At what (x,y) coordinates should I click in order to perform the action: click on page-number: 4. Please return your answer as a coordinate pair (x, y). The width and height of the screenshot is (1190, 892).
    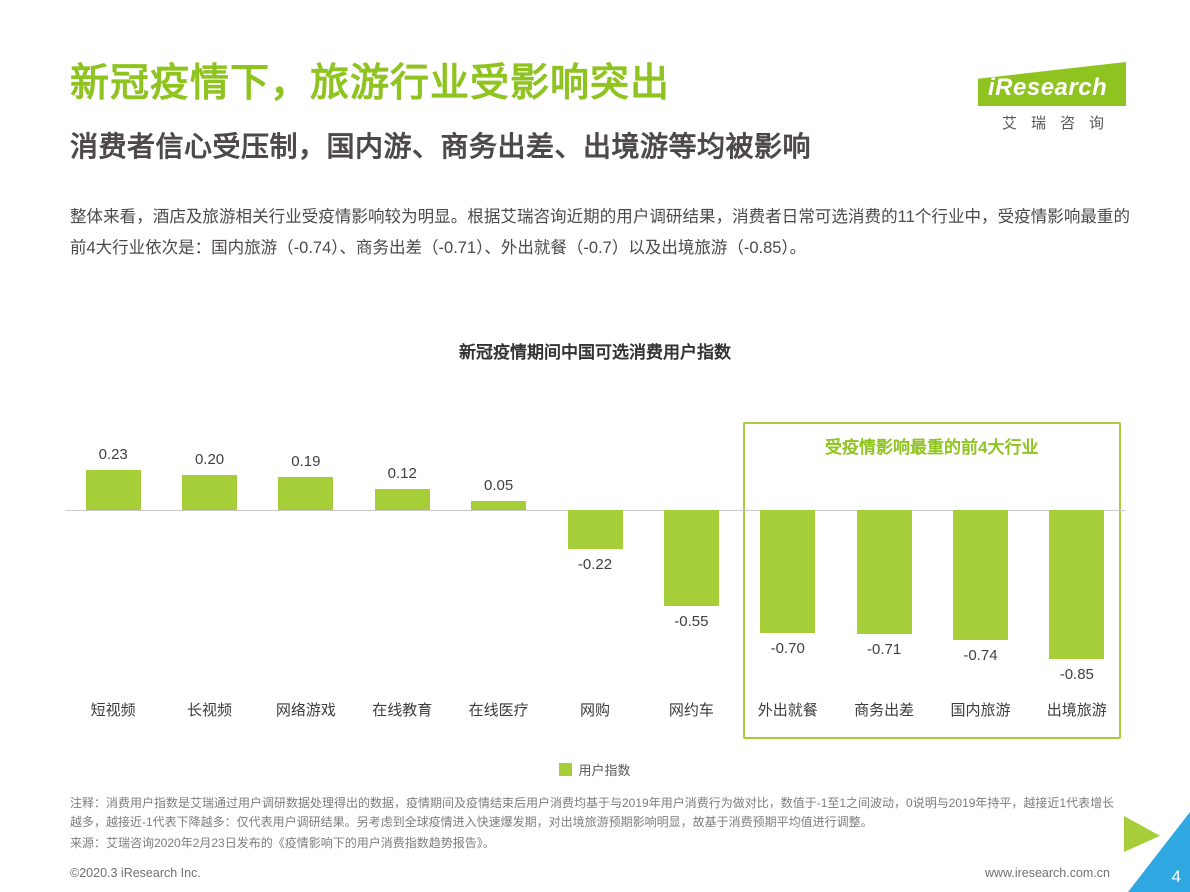
    Looking at the image, I should click on (1176, 876).